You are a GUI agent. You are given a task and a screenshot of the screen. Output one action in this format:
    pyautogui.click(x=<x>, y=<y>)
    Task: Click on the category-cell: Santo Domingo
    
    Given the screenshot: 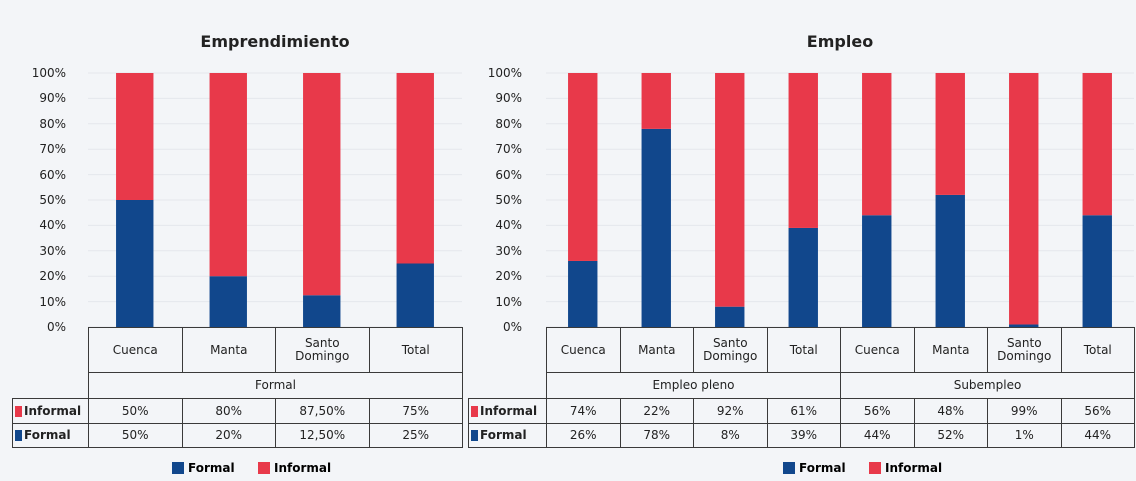 What is the action you would take?
    pyautogui.click(x=1024, y=350)
    